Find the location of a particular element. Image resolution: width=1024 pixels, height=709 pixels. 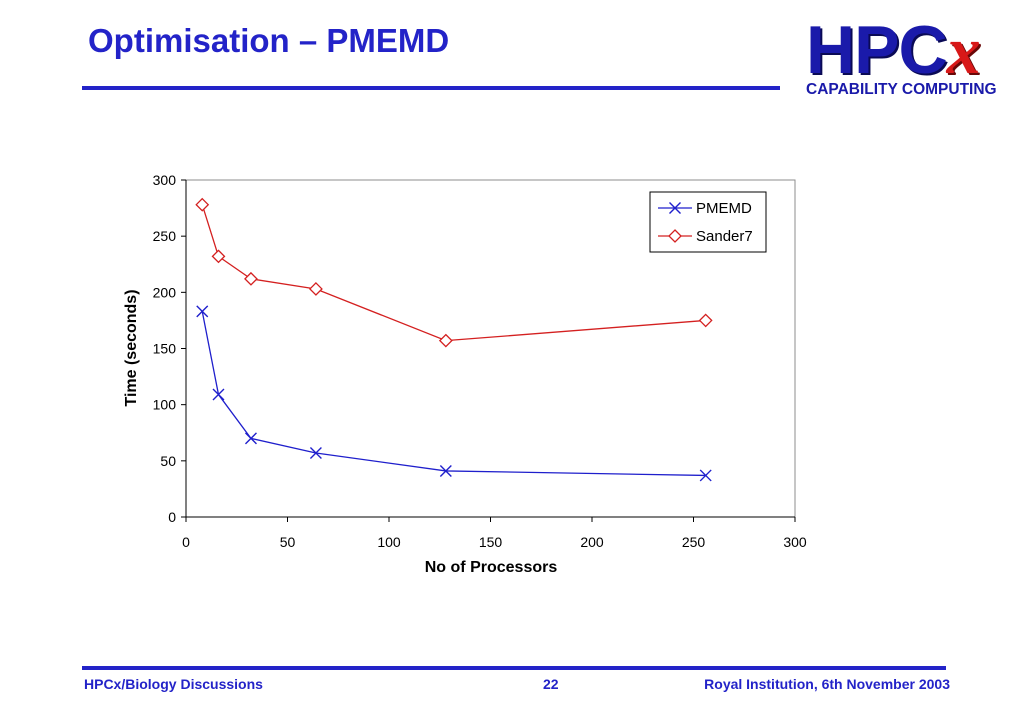

y-tick-label: 300 is located at coordinates (165, 180).